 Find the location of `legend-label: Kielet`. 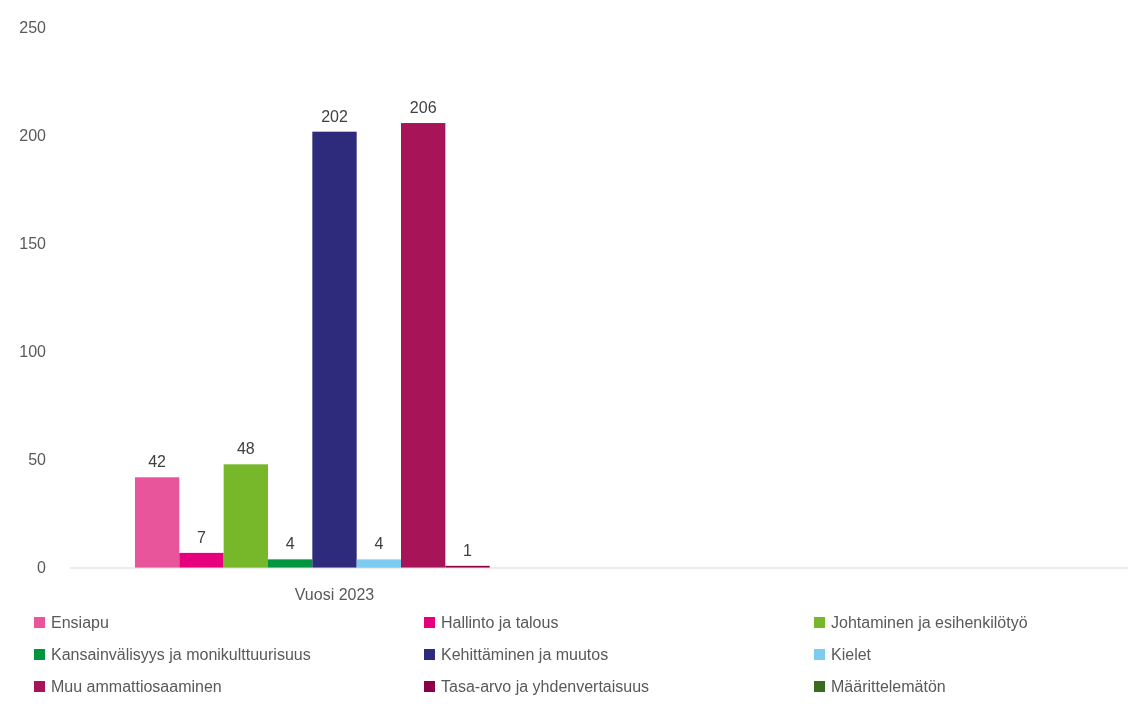

legend-label: Kielet is located at coordinates (851, 654).